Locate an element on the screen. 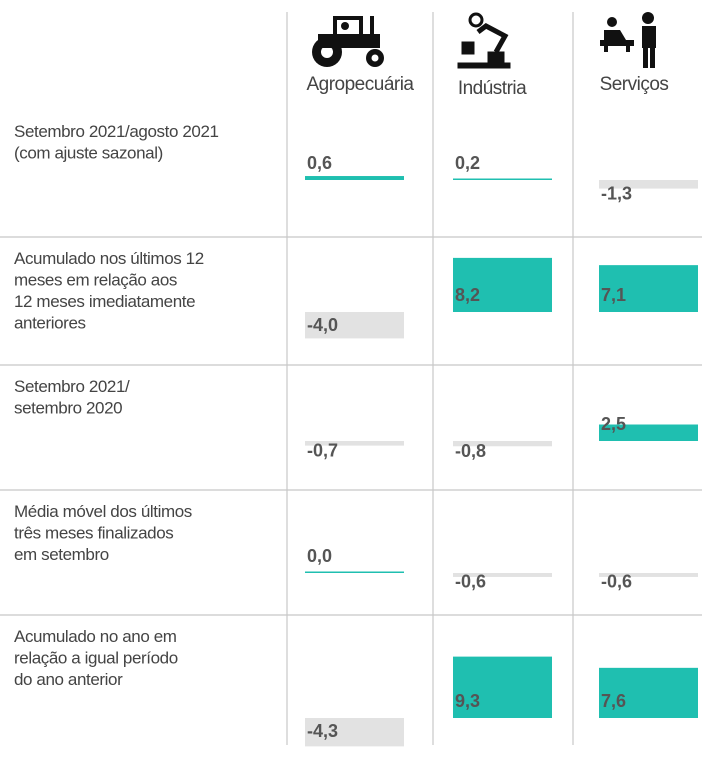  row-label: setembro 2020 is located at coordinates (68, 408).